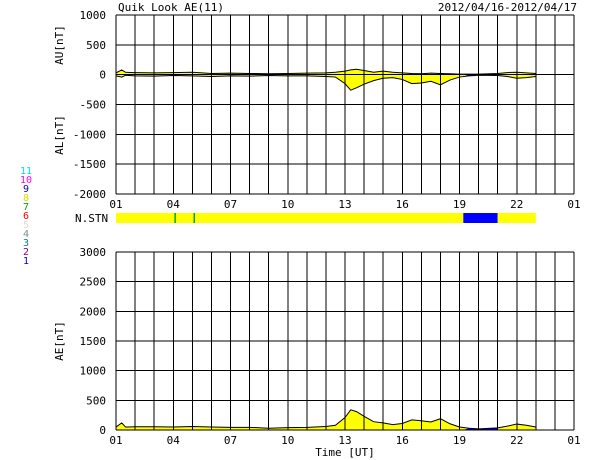 Image resolution: width=590 pixels, height=460 pixels. Describe the element at coordinates (26, 216) in the screenshot. I see `legend-station-6: 6` at that location.